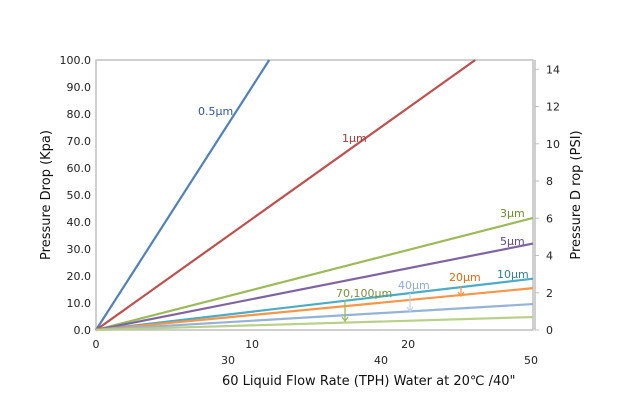 This screenshot has height=418, width=623. I want to click on y-tick-label: 100.0, so click(76, 60).